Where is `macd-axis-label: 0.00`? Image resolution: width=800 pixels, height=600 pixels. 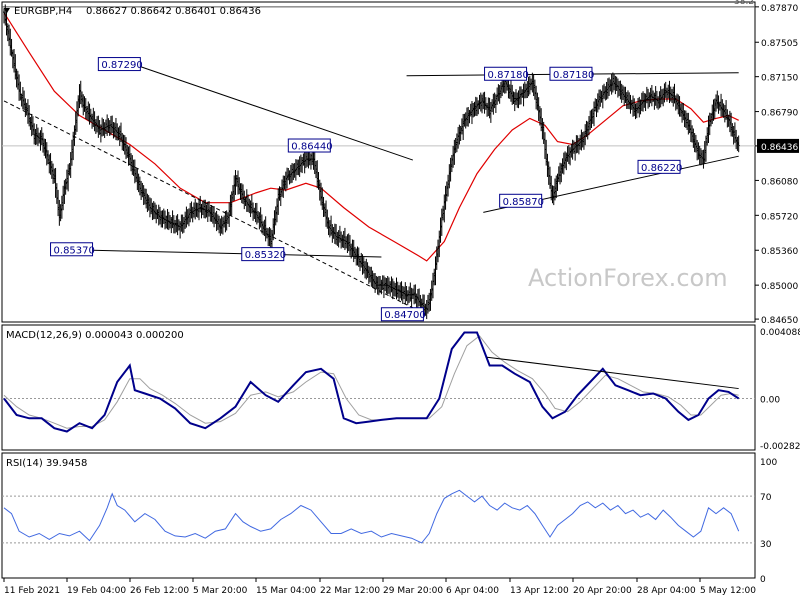 macd-axis-label: 0.00 is located at coordinates (770, 400).